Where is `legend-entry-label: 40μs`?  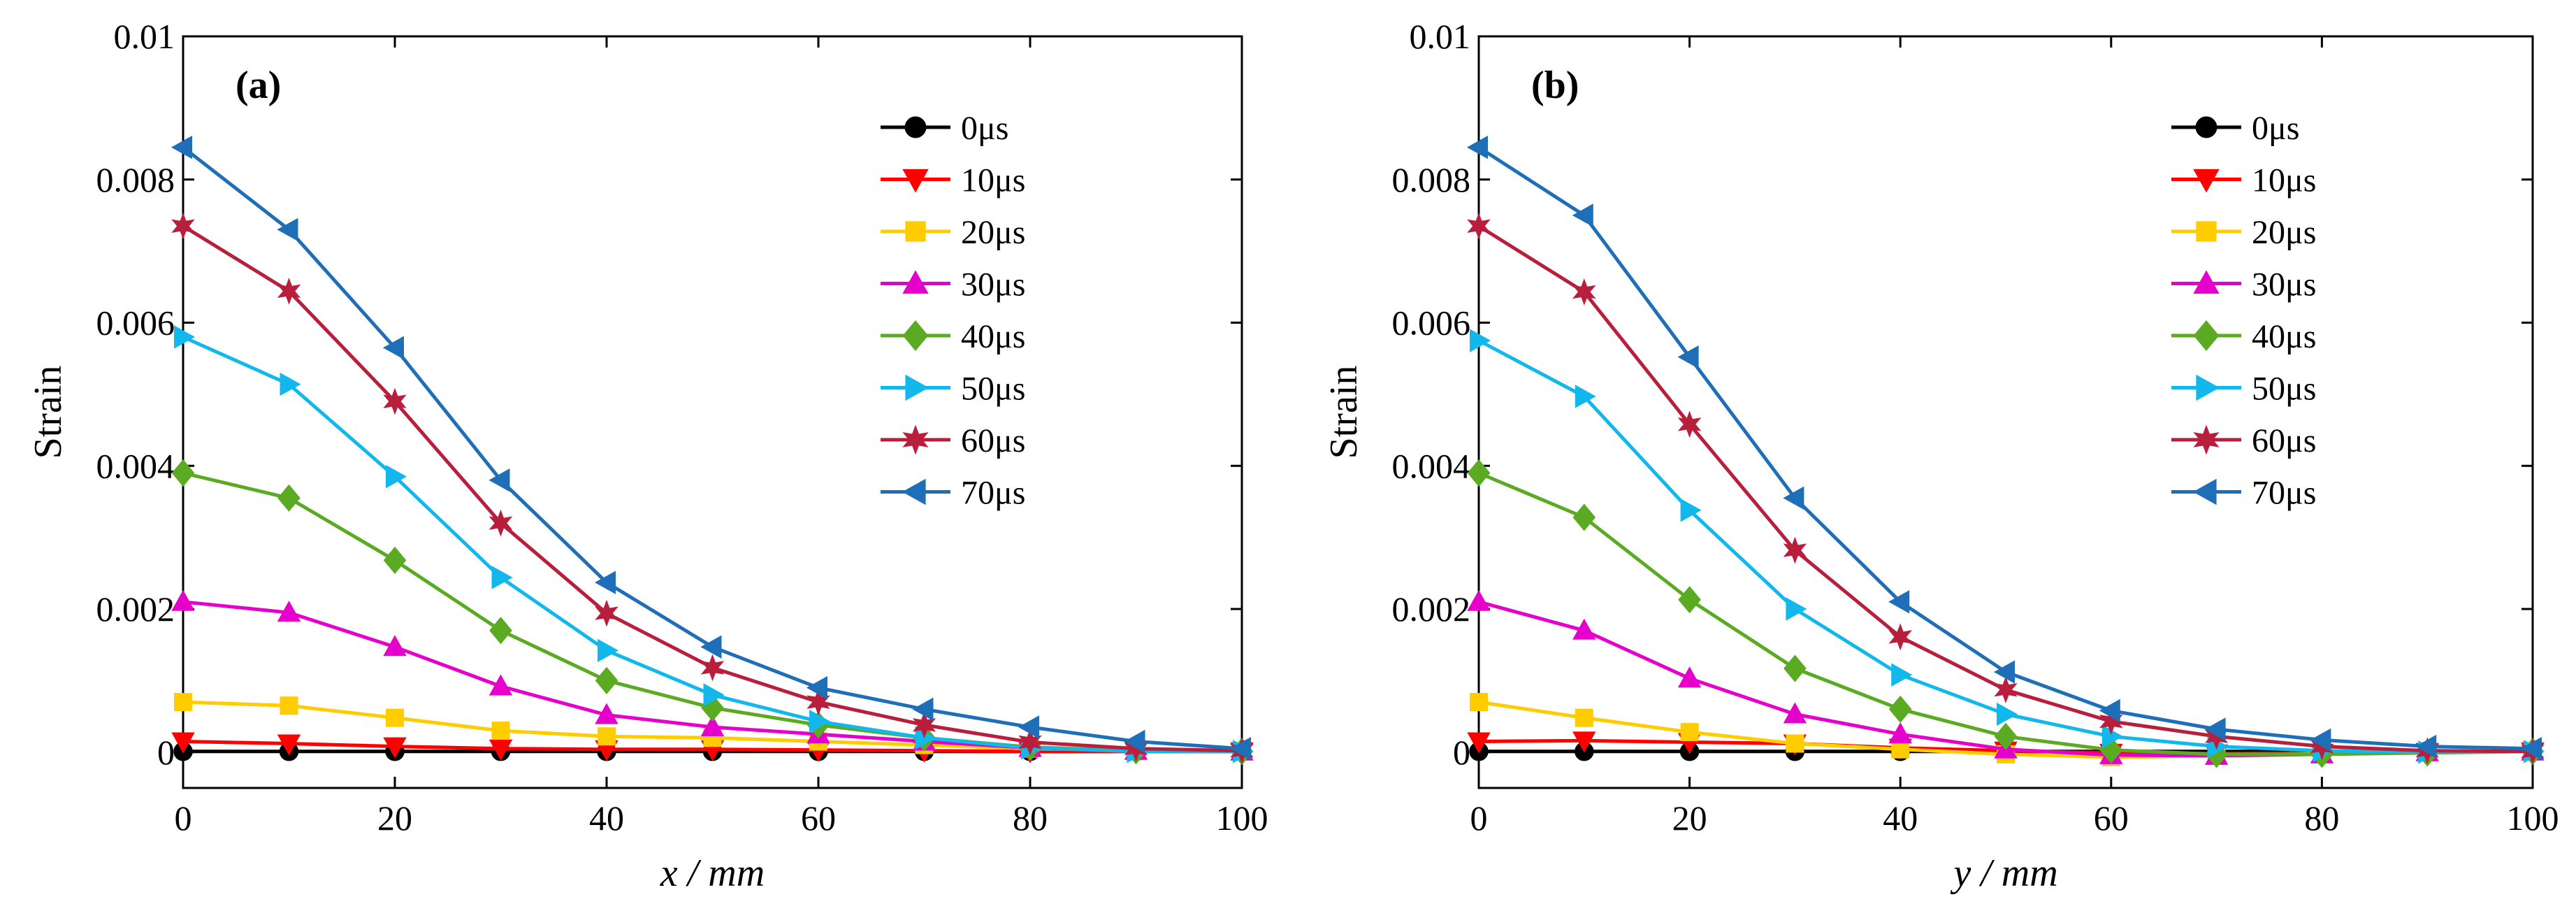 legend-entry-label: 40μs is located at coordinates (2284, 336).